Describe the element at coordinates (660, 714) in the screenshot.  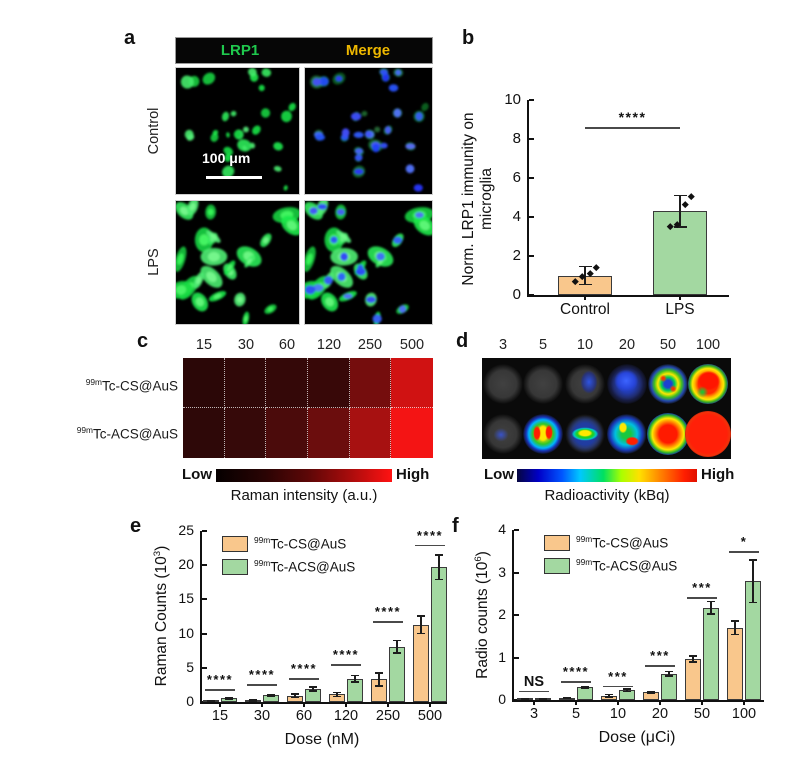
I see `x-tick-label: 20` at that location.